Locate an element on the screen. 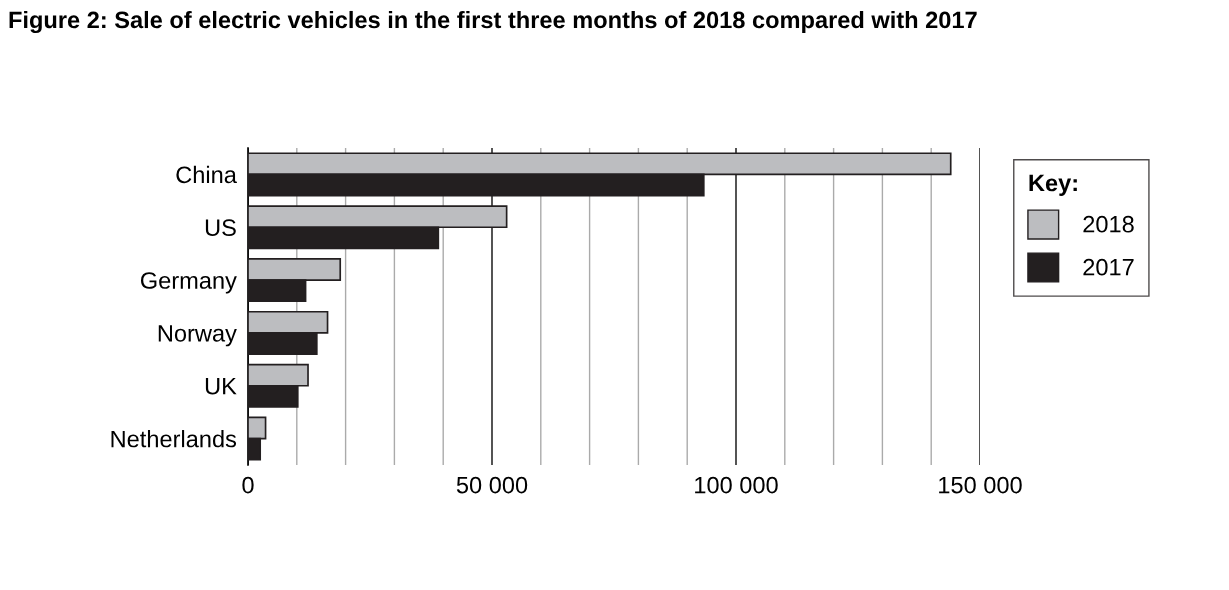  x-tick-label: 100 000 is located at coordinates (736, 485).